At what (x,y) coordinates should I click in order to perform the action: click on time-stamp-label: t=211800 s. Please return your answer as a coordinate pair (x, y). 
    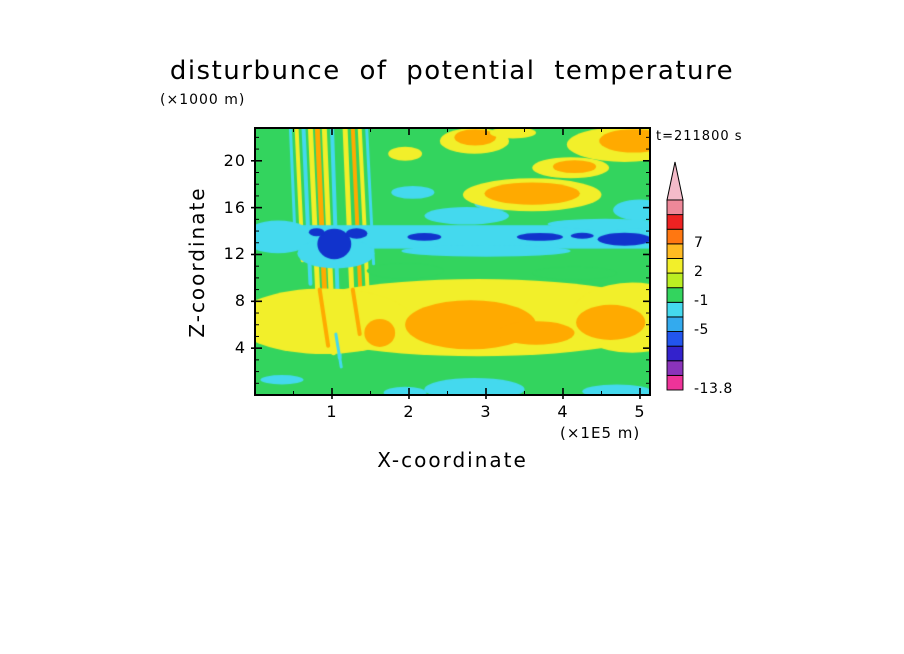
    Looking at the image, I should click on (699, 136).